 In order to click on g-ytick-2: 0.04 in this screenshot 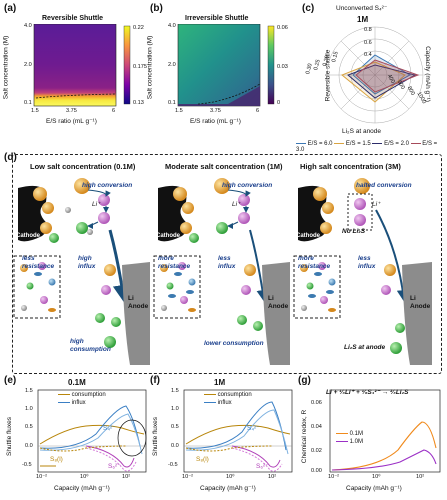, I will do `click(316, 427)`.